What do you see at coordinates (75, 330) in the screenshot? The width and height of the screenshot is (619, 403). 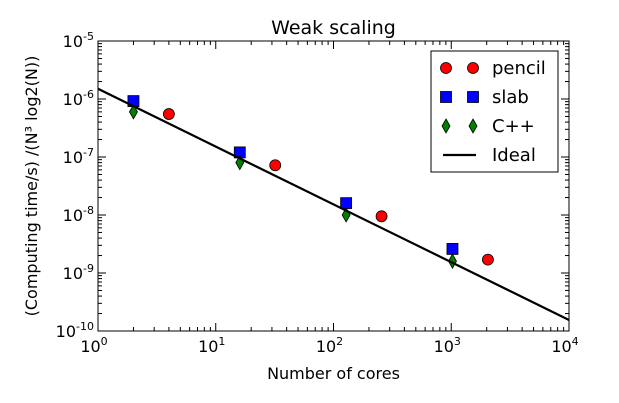 I see `y-tick-label: 10⁻¹⁰` at bounding box center [75, 330].